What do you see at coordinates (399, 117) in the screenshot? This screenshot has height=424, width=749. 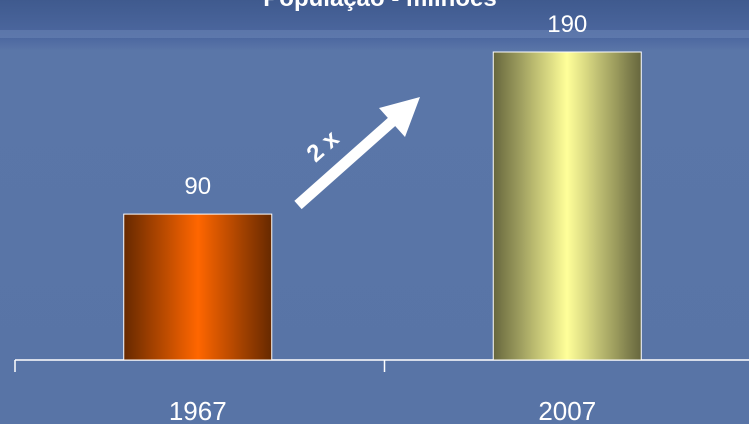 I see `arrow-head` at bounding box center [399, 117].